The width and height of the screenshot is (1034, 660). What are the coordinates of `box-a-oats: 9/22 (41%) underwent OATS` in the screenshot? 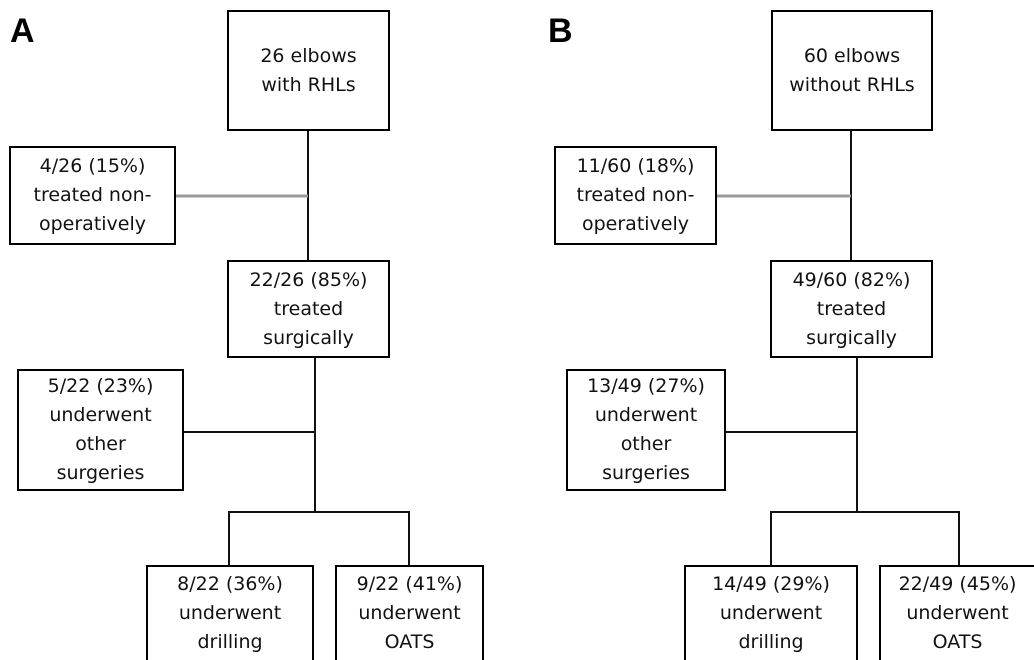 It's located at (409, 612).